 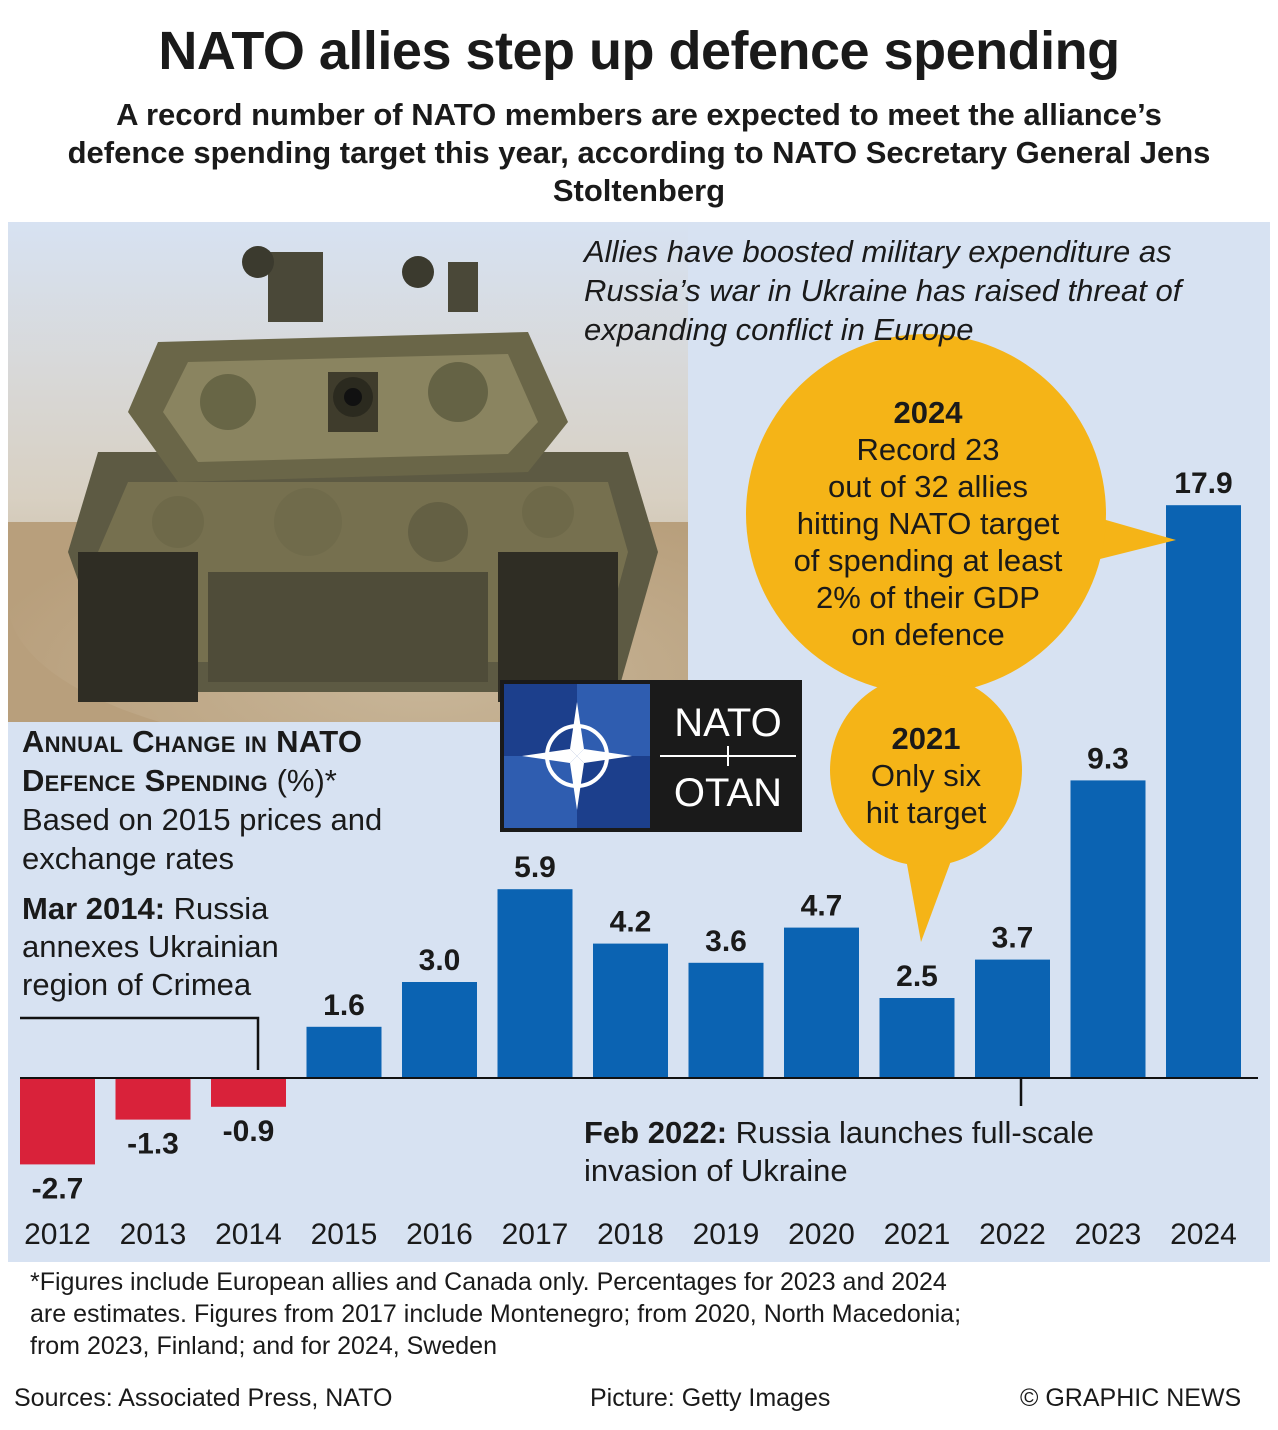 I want to click on note-feb-text: invasion of Ukraine, so click(x=716, y=1170).